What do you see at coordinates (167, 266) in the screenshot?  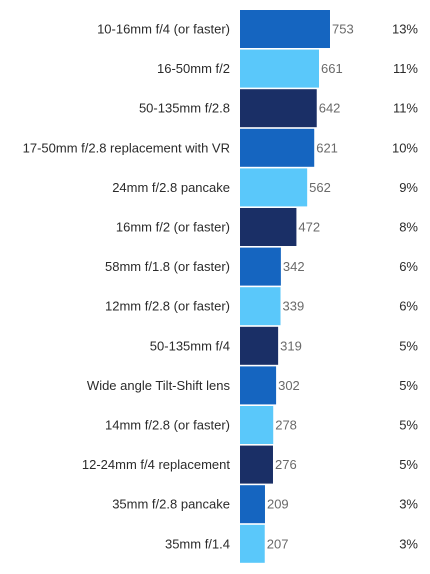 I see `category-label: 58mm f/1.8 (or faster)` at bounding box center [167, 266].